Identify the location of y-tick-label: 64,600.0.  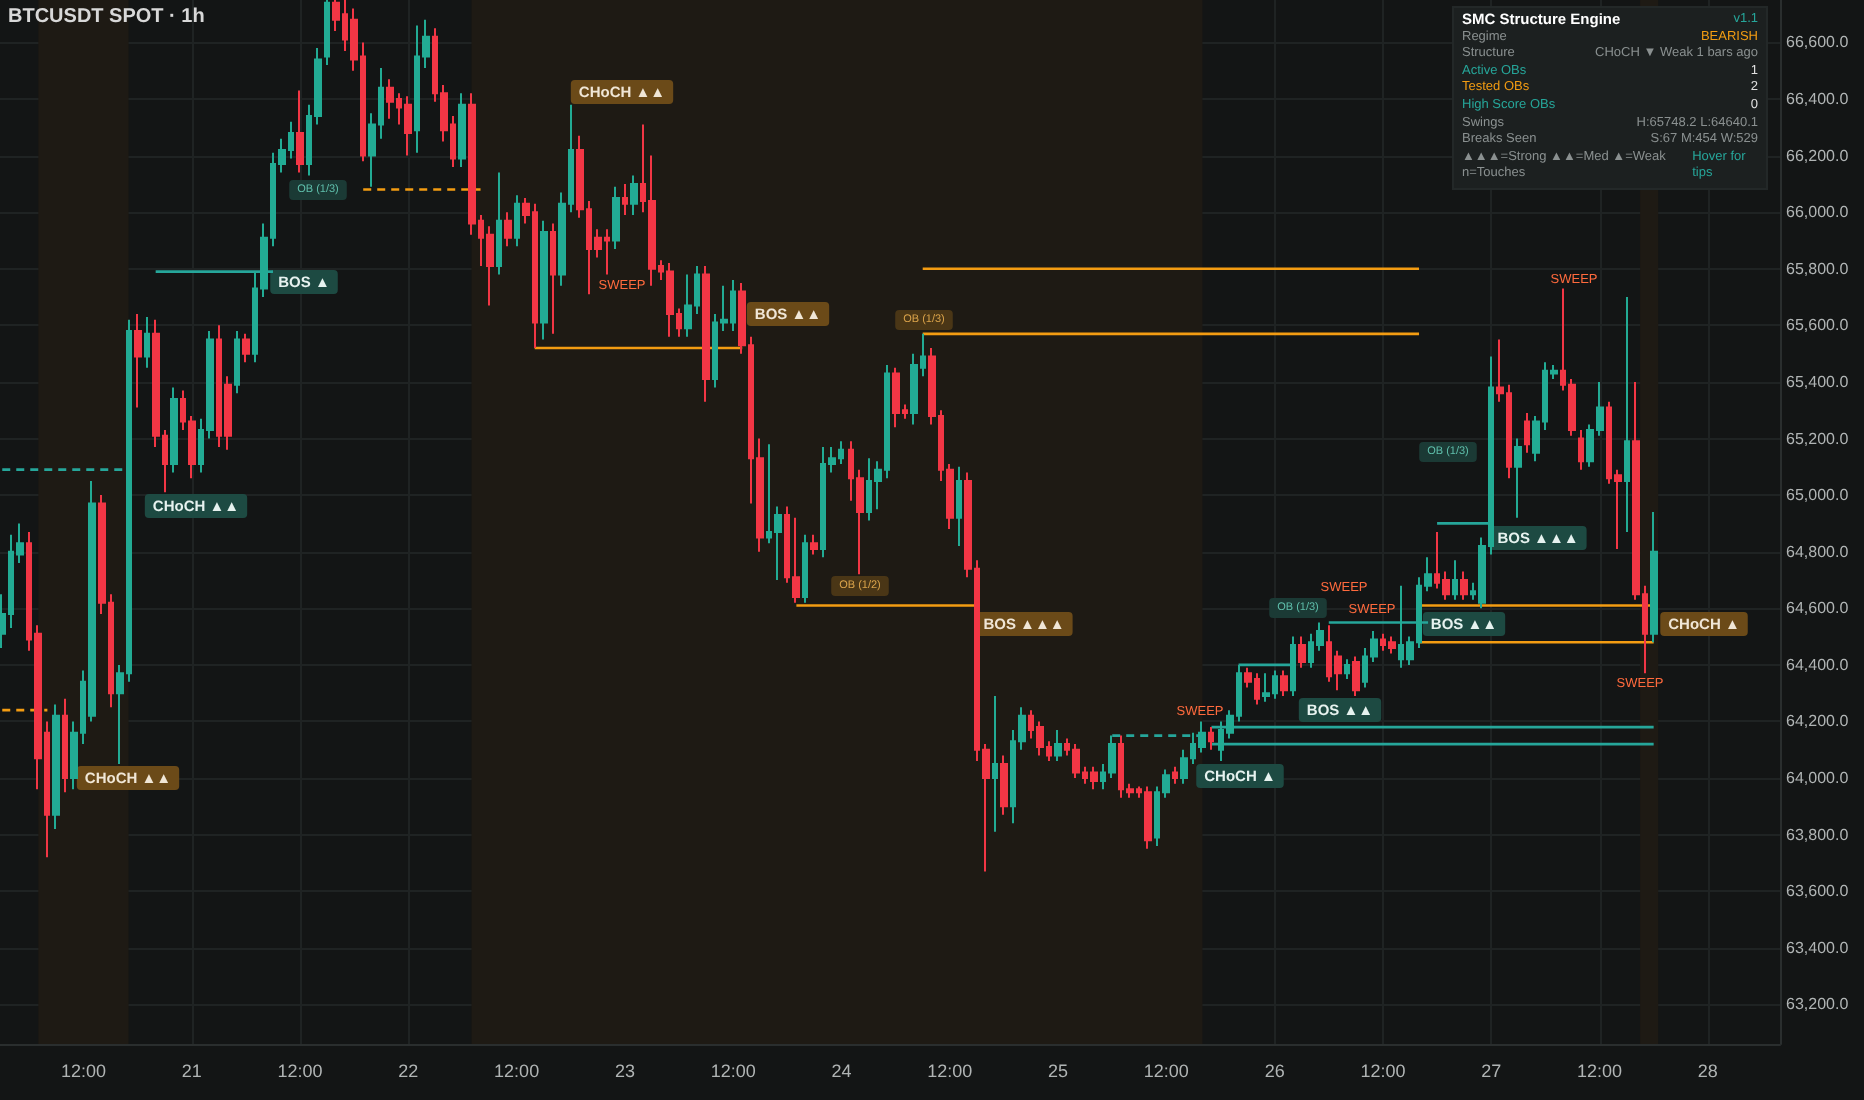
(1818, 608).